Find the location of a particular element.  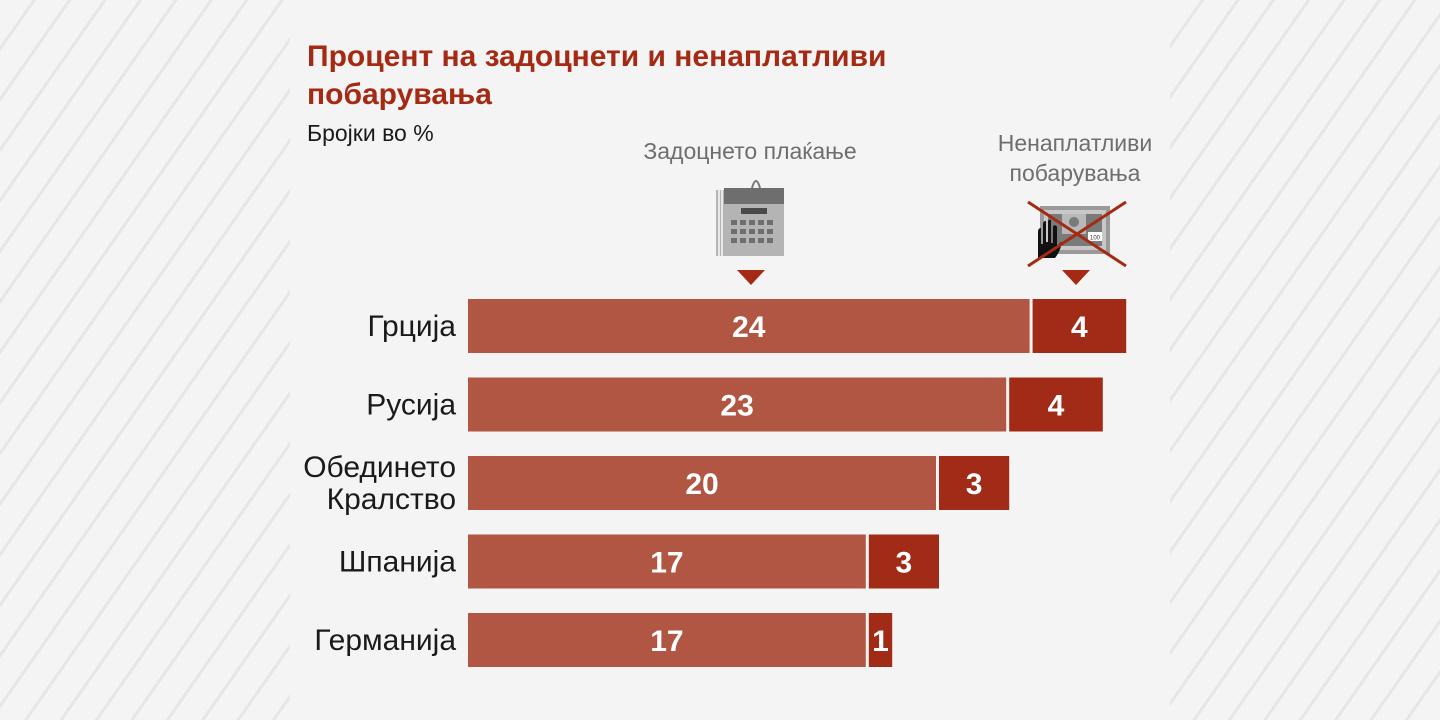

category-label: Германија is located at coordinates (385, 640).